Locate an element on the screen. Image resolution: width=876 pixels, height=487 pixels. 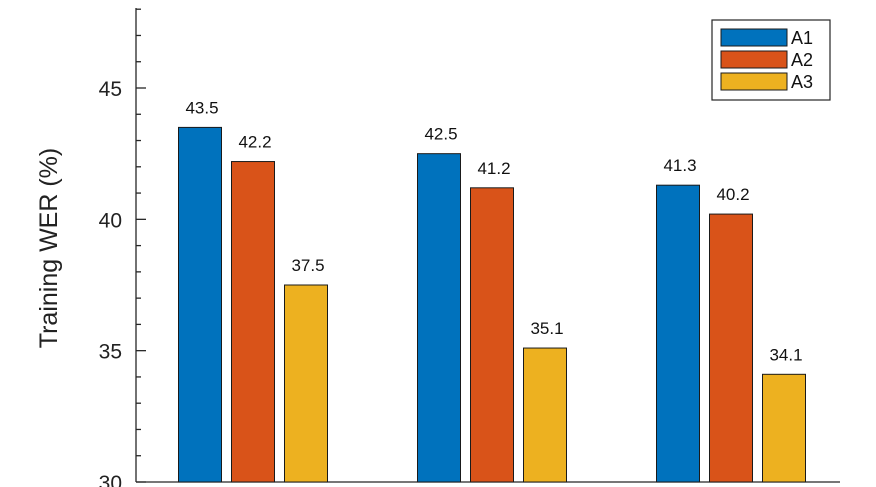
data-label-a3-group-1: 37.5 is located at coordinates (307, 265).